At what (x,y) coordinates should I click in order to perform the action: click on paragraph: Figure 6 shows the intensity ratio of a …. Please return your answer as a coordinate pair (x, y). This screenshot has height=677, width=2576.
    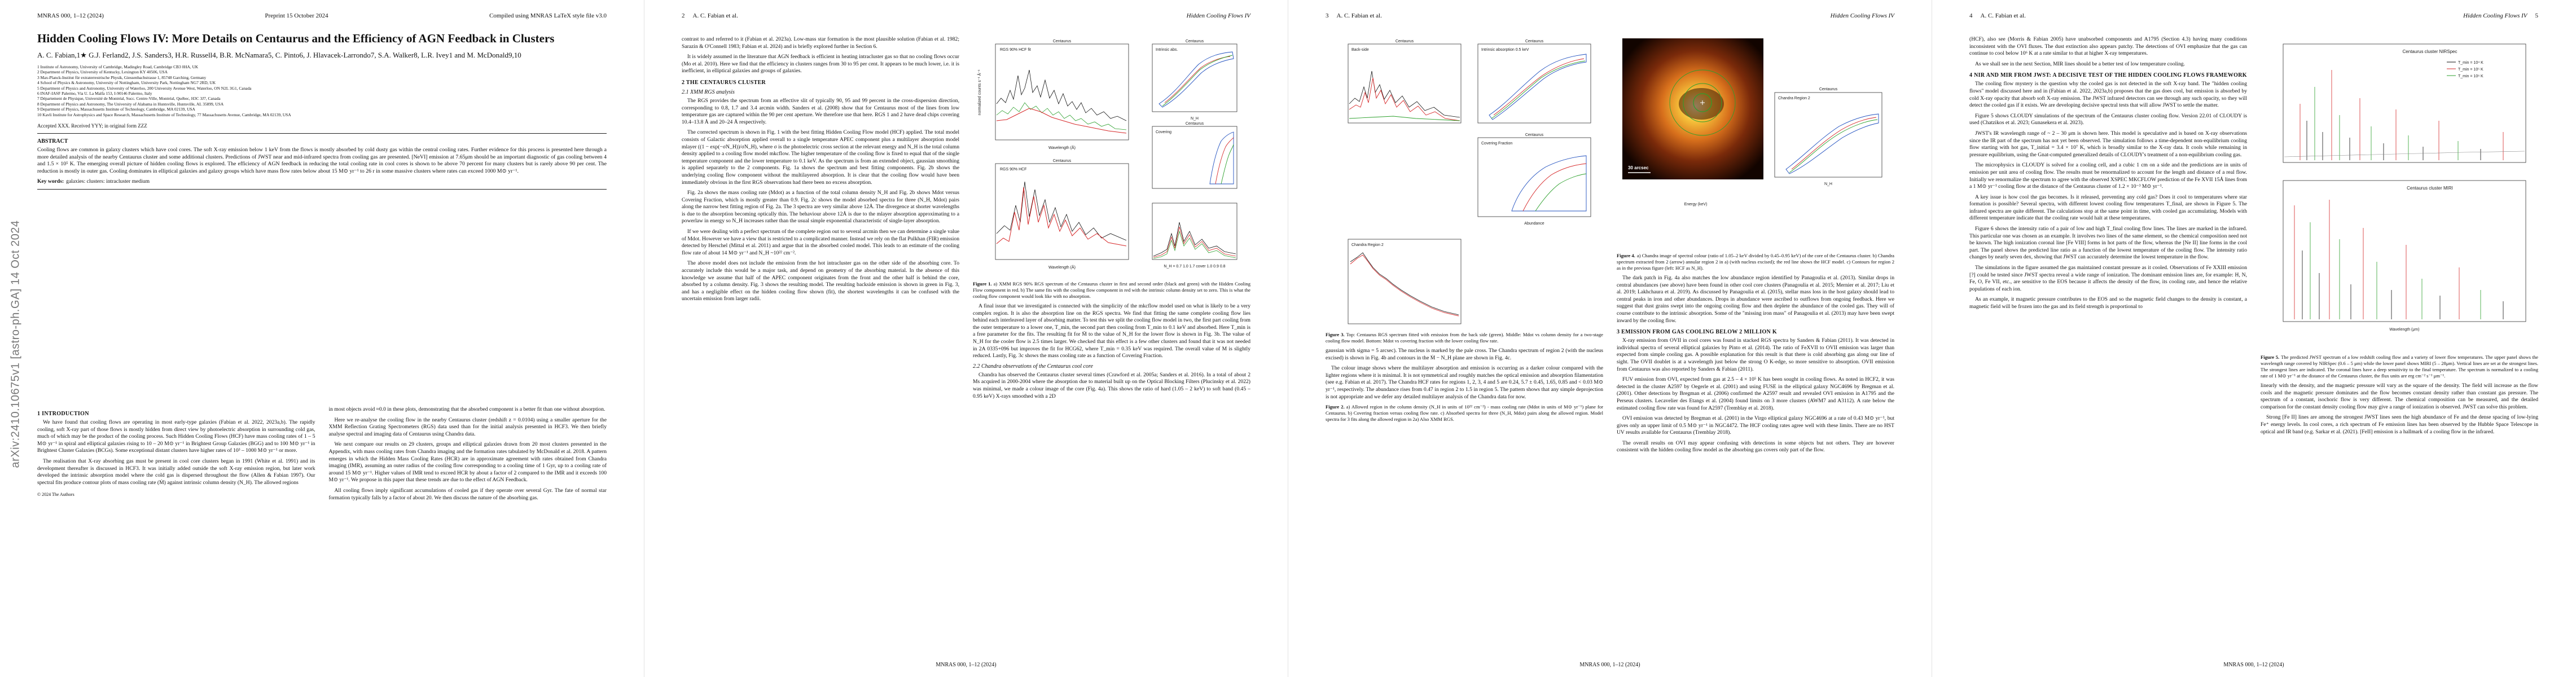
    Looking at the image, I should click on (2108, 244).